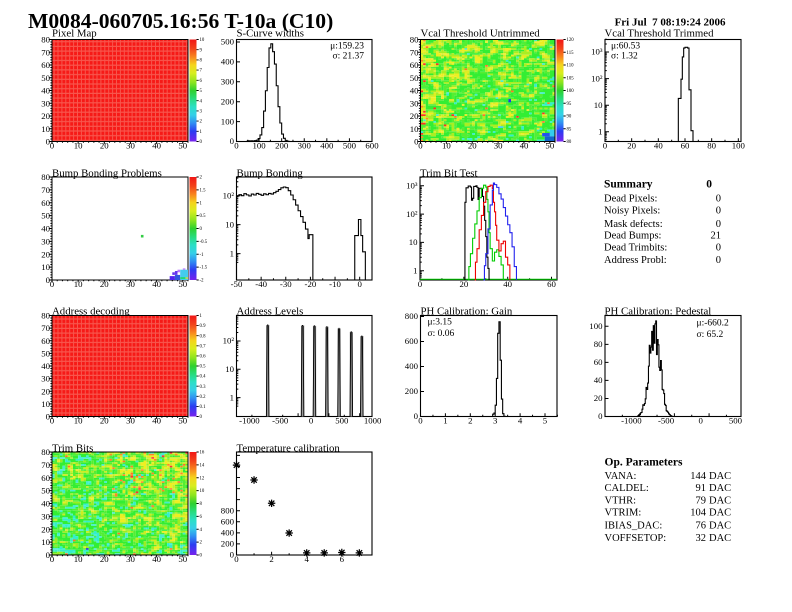 The image size is (792, 612). What do you see at coordinates (634, 526) in the screenshot?
I see `svg-text: IBIAS_DAC:` at bounding box center [634, 526].